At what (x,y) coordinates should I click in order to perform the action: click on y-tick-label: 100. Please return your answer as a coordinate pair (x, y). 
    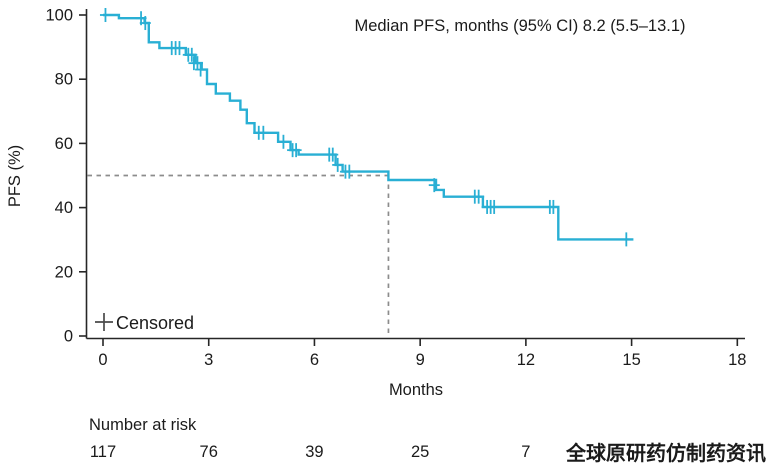
    Looking at the image, I should click on (59, 16).